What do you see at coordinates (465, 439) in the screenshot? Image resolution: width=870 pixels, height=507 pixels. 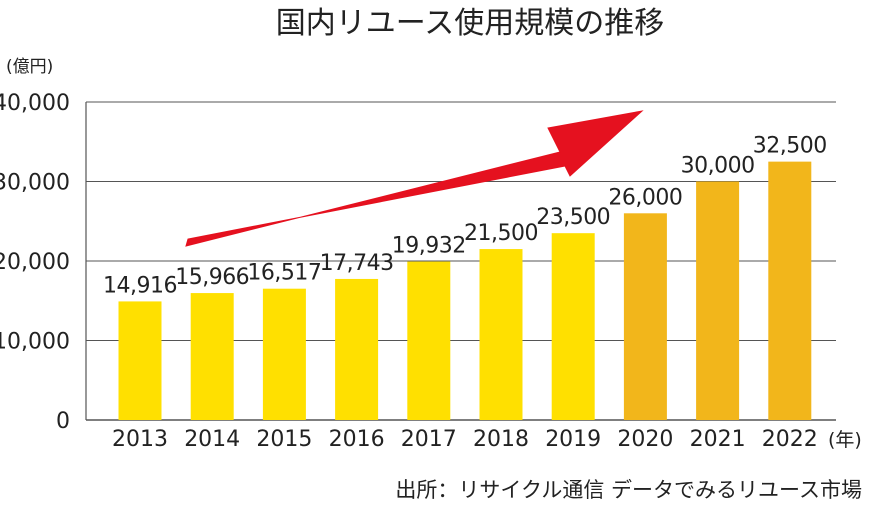 I see `x-axis-ticks: 2013 2014 2015 2016 2017 2018 2019 2020 2021 2022` at bounding box center [465, 439].